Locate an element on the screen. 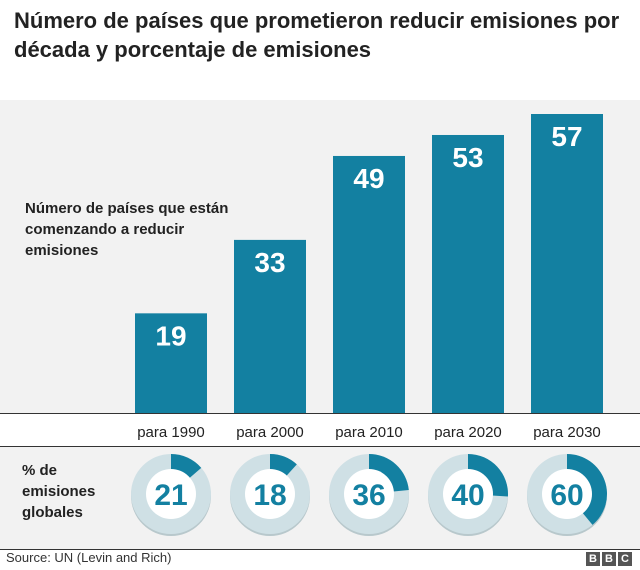  bar-value-label: 33 is located at coordinates (269, 262).